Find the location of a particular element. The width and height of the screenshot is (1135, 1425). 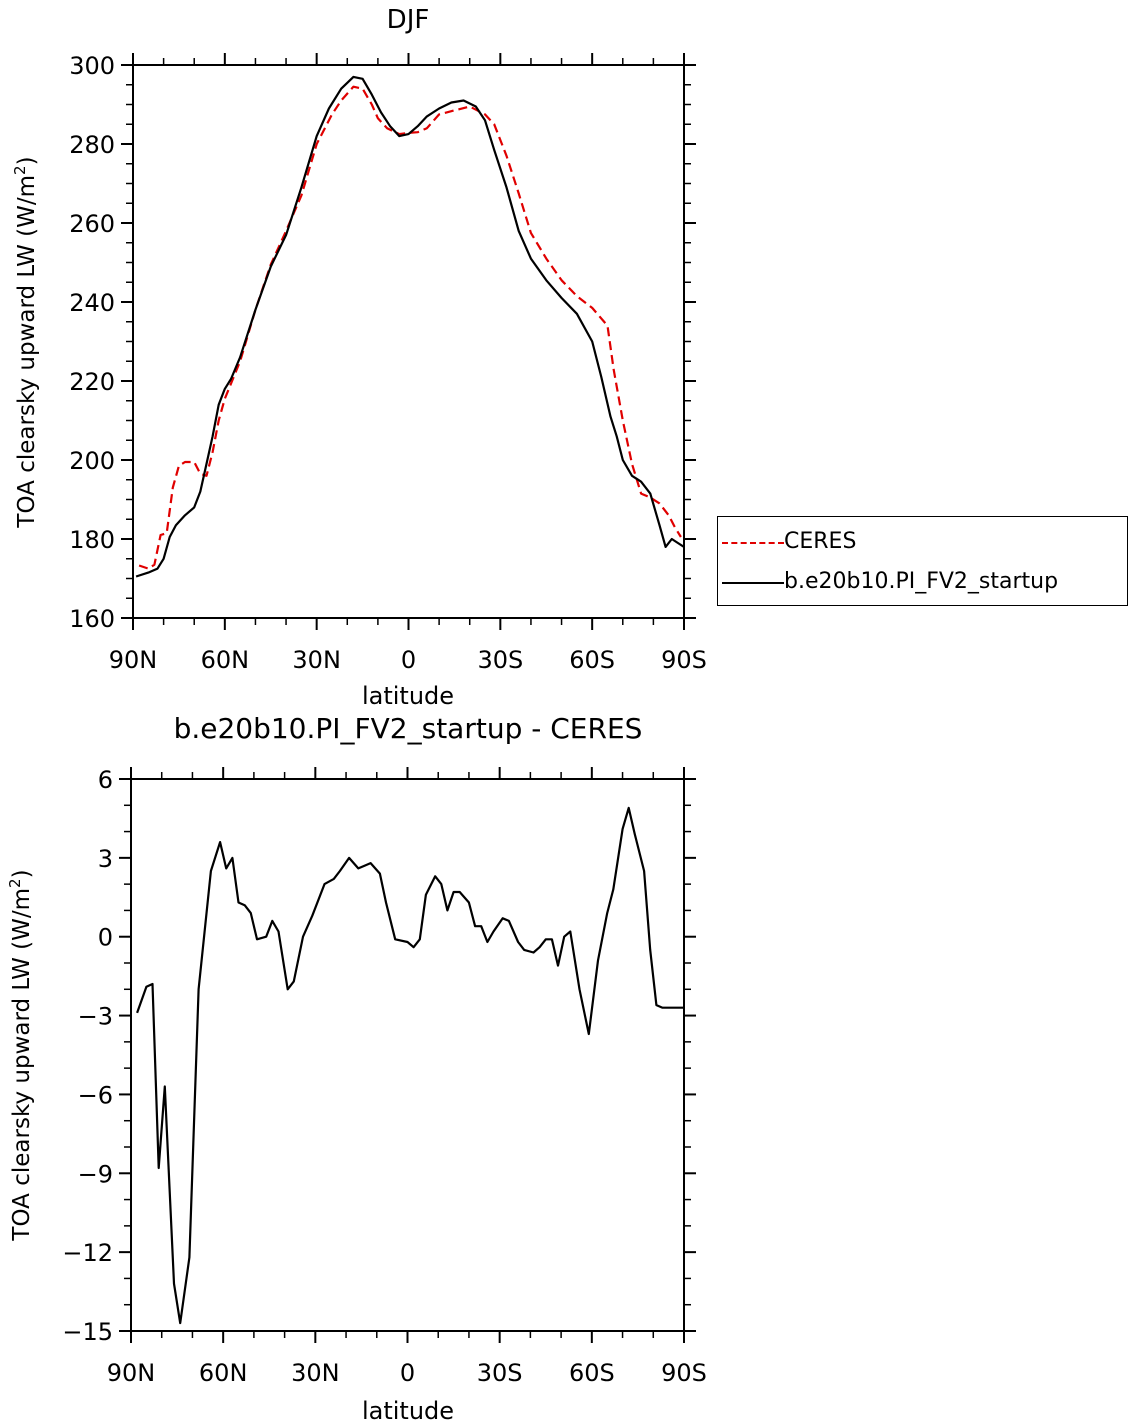

legend-label-model: b.e20b10.PI_FV2_startup is located at coordinates (921, 581).